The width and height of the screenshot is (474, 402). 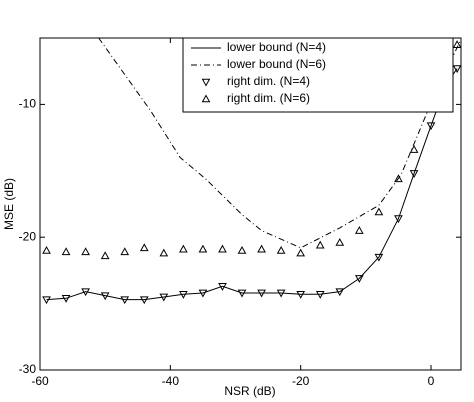 I want to click on x-tick-label: -40, so click(x=171, y=381).